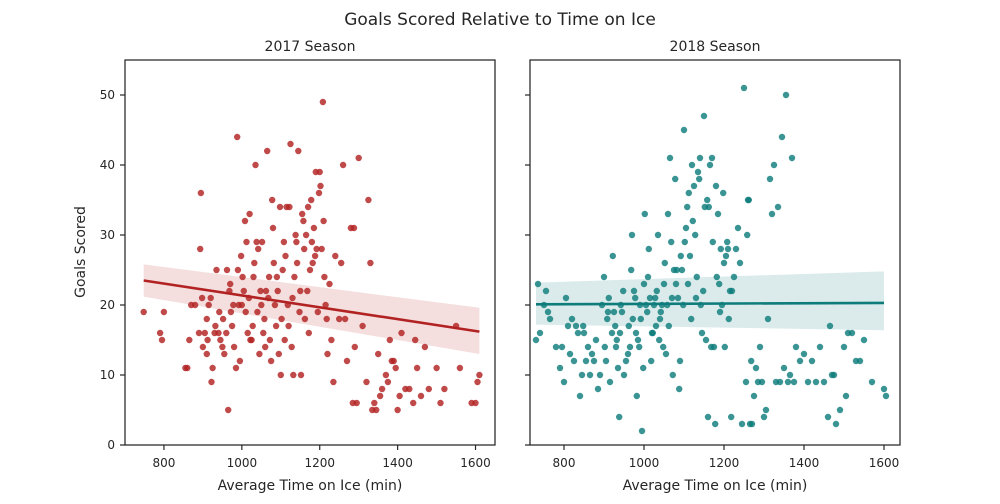  I want to click on y-tick-label-2017: 10, so click(107, 375).